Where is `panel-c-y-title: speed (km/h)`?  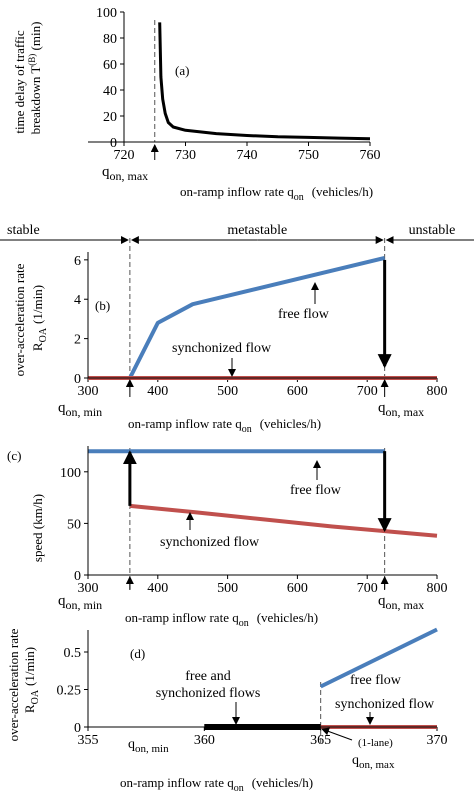
panel-c-y-title: speed (km/h) is located at coordinates (37, 528).